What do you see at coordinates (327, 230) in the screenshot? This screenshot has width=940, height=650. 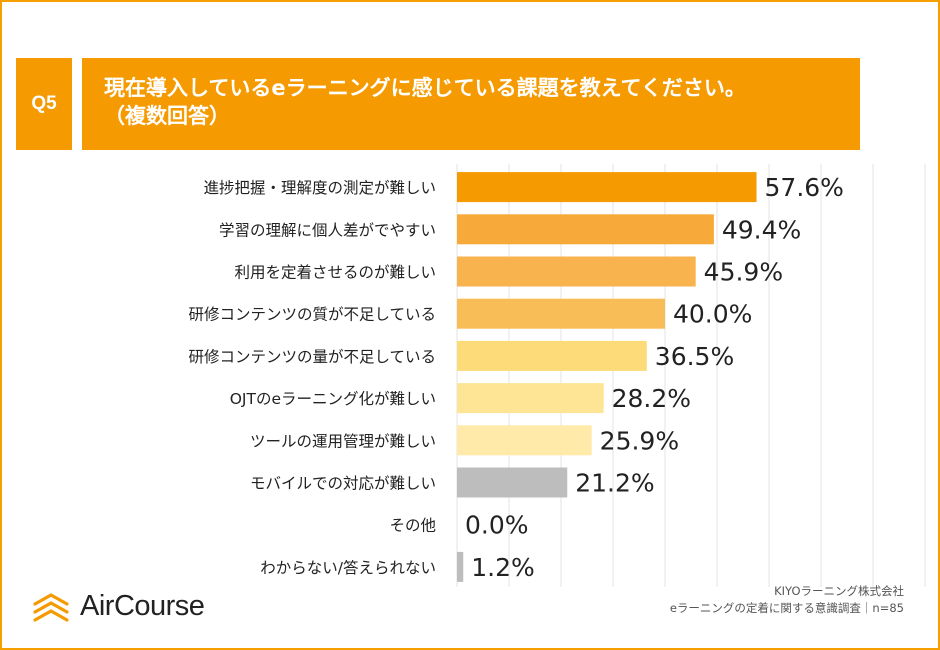 I see `category-label: 学習の理解に個人差がでやすい` at bounding box center [327, 230].